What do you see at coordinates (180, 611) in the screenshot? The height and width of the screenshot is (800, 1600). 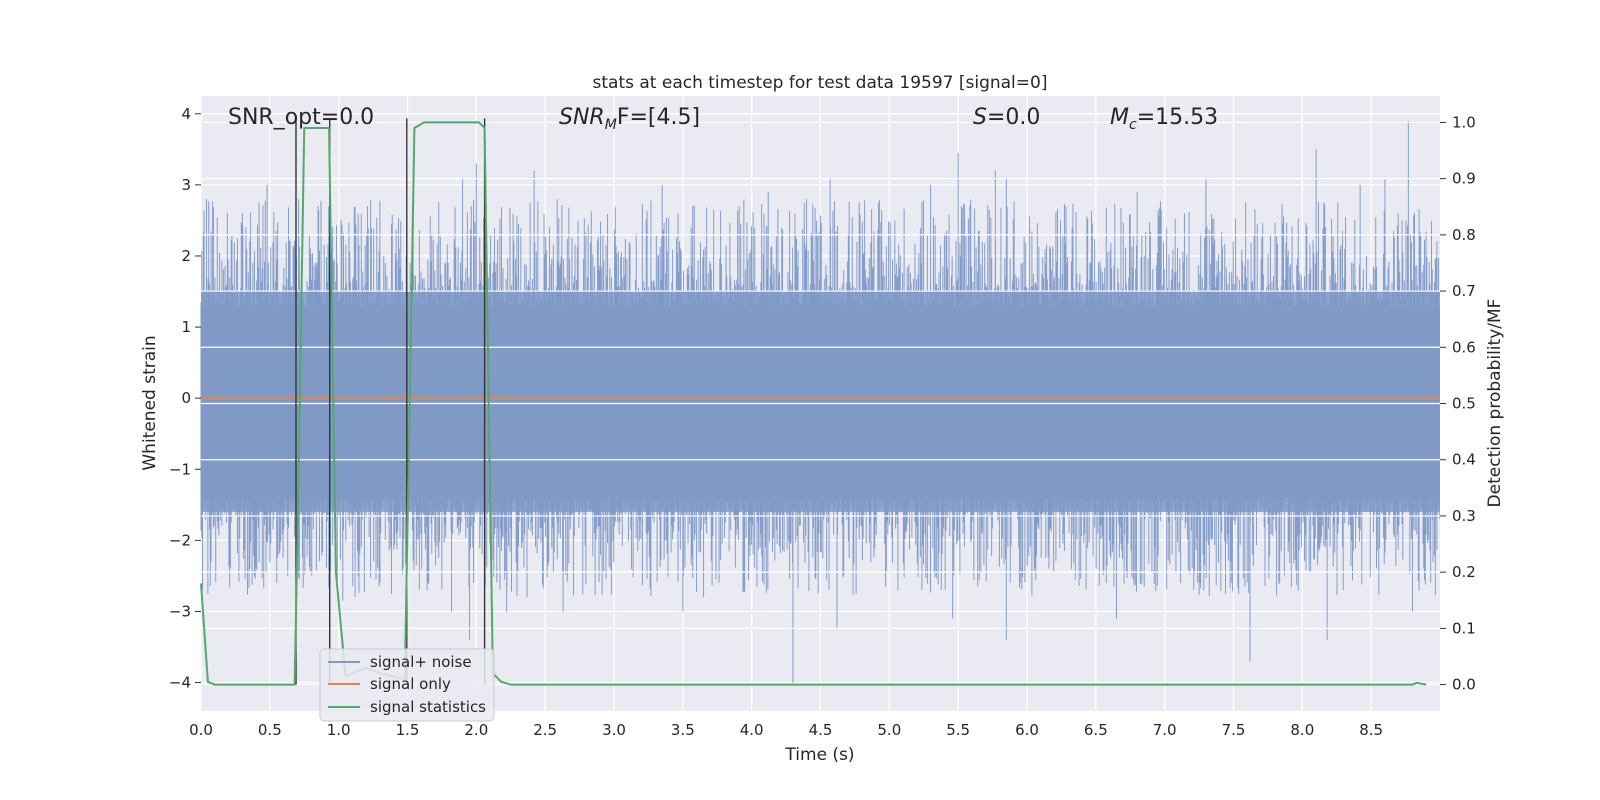 I see `y-tick-label: −3` at bounding box center [180, 611].